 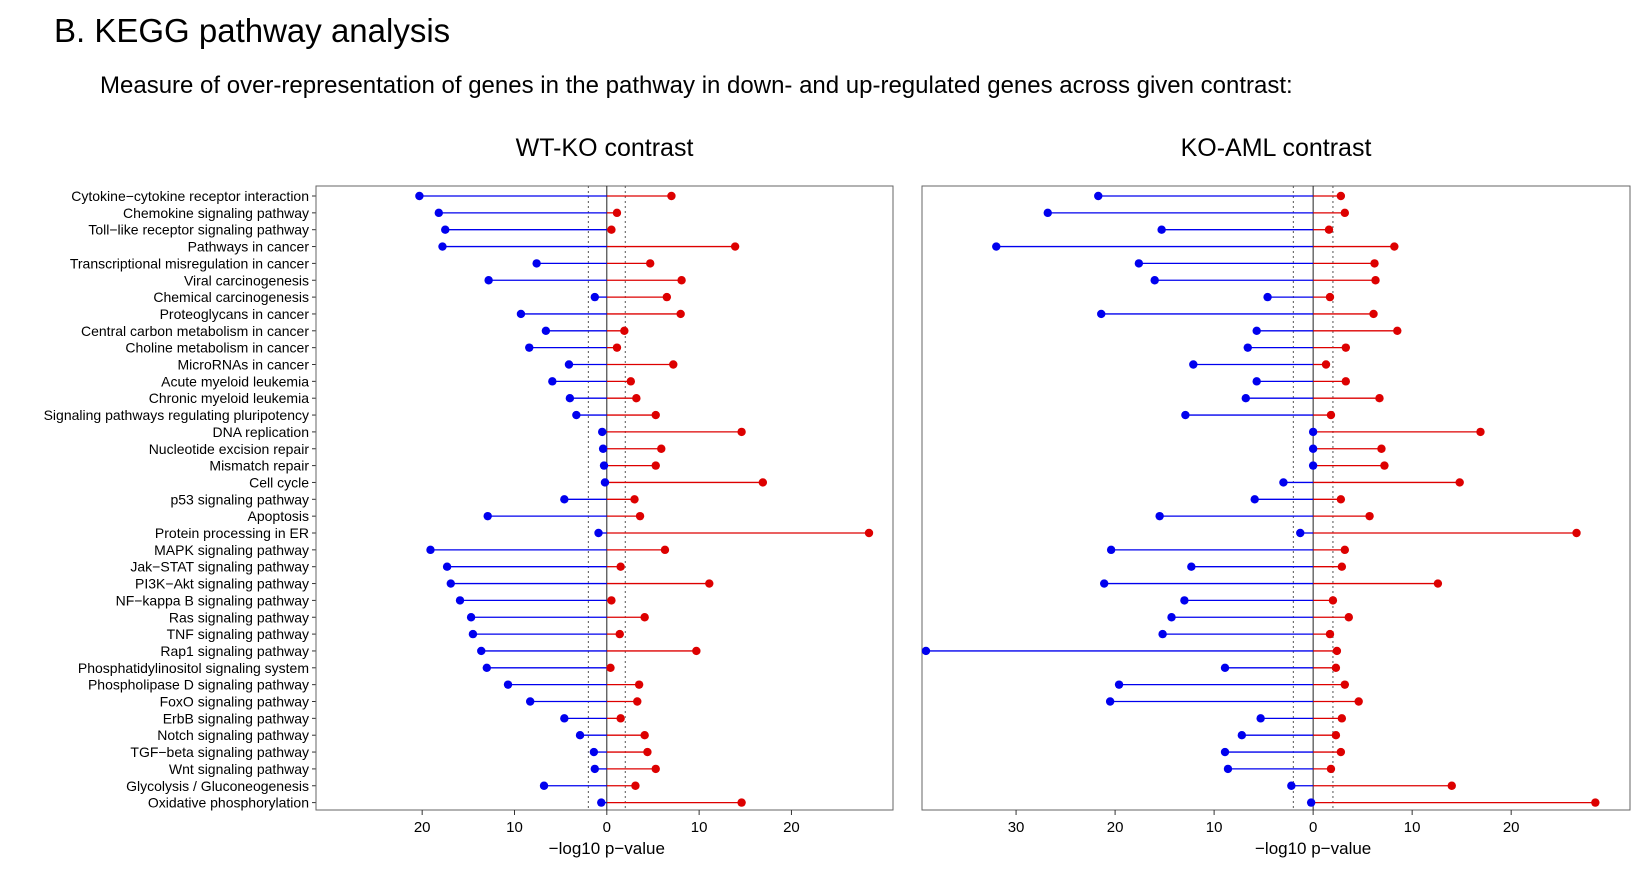 What do you see at coordinates (238, 634) in the screenshot?
I see `pathway-label: TNF signaling pathway` at bounding box center [238, 634].